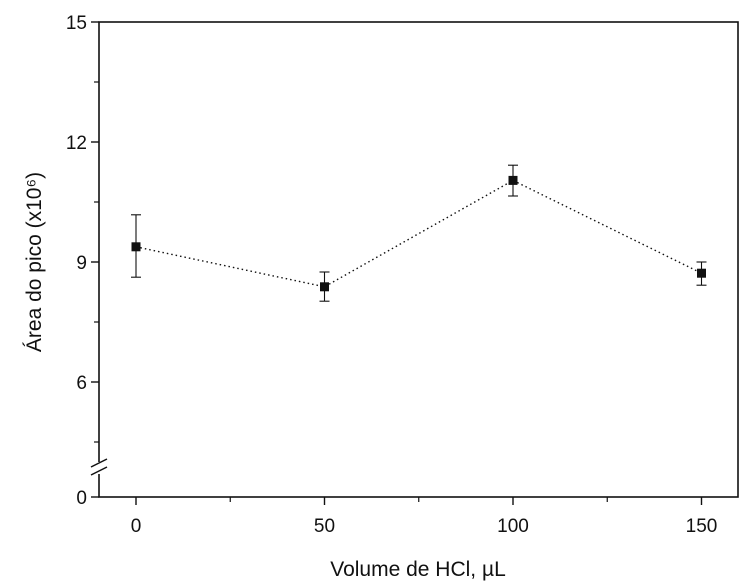 This screenshot has height=584, width=739. What do you see at coordinates (136, 526) in the screenshot?
I see `x-tick-label: 0` at bounding box center [136, 526].